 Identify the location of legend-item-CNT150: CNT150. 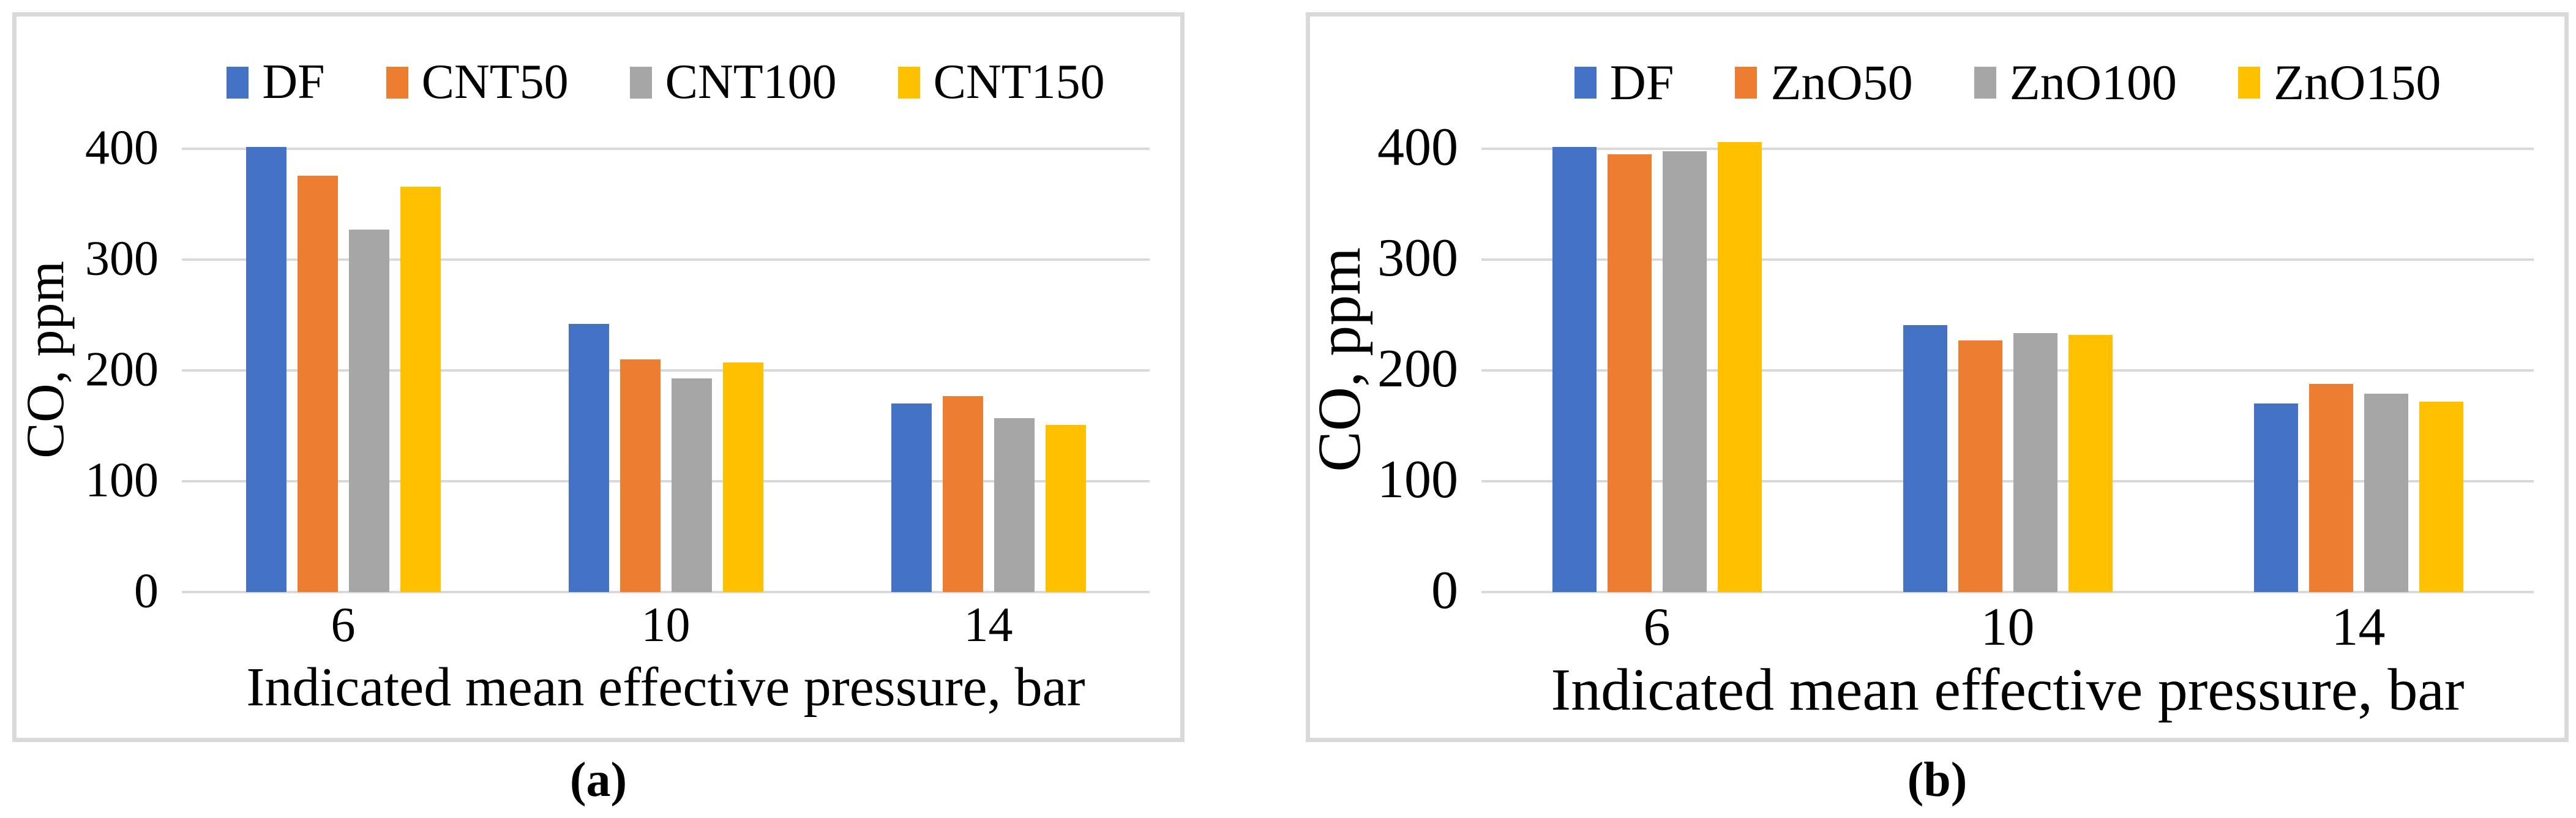
(1001, 82).